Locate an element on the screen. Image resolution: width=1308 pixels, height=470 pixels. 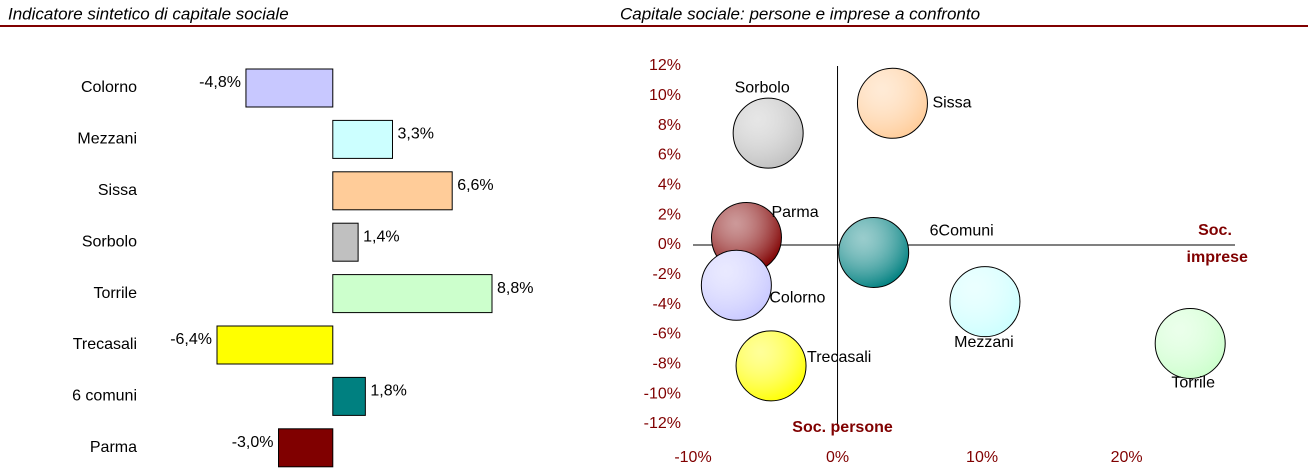
bubble-label: Sissa is located at coordinates (951, 103).